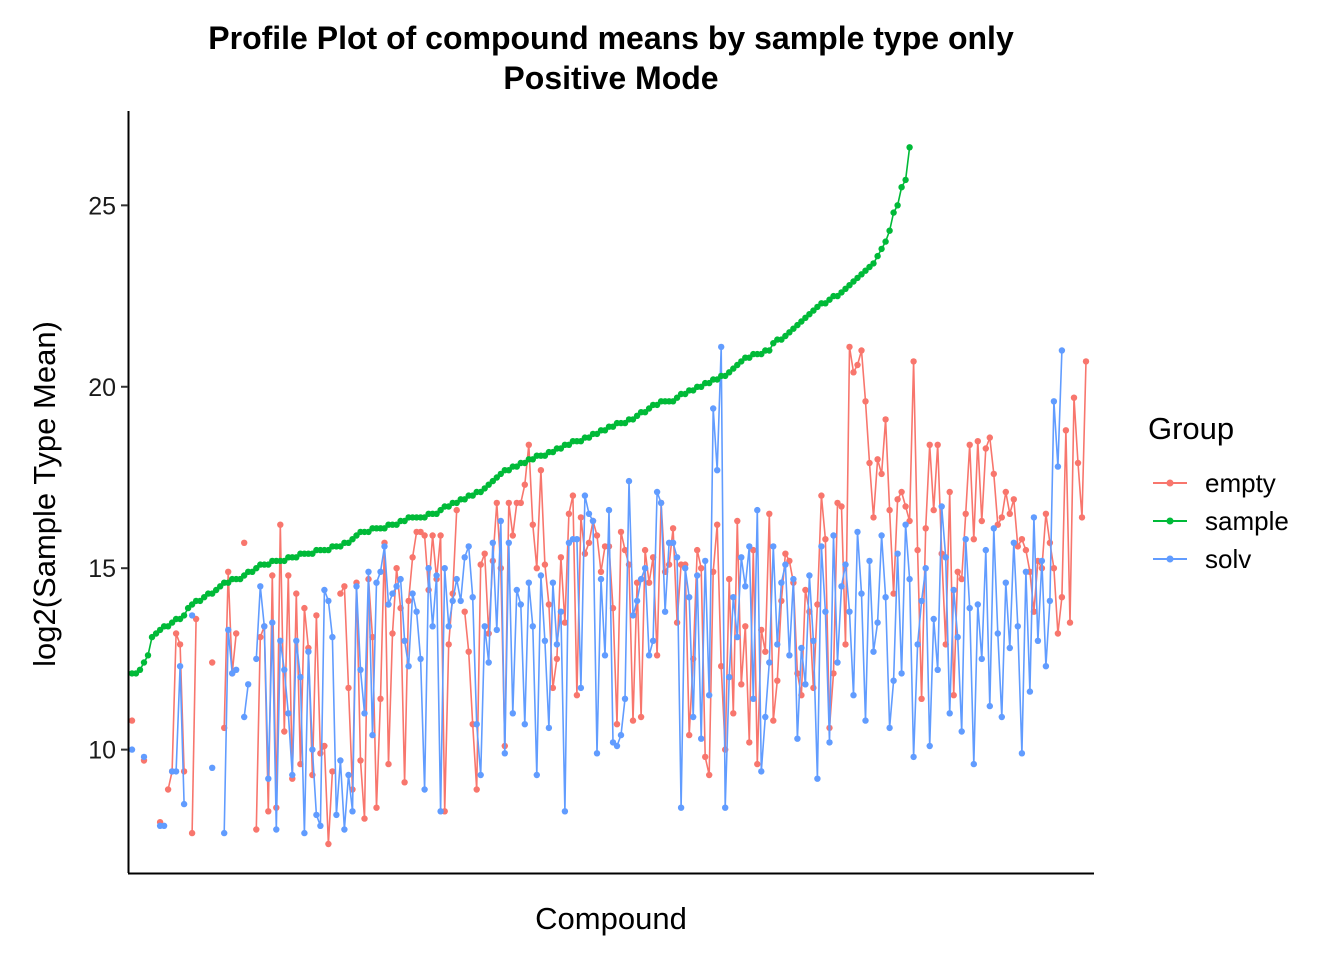  What do you see at coordinates (1191, 428) in the screenshot?
I see `legend-title: Group` at bounding box center [1191, 428].